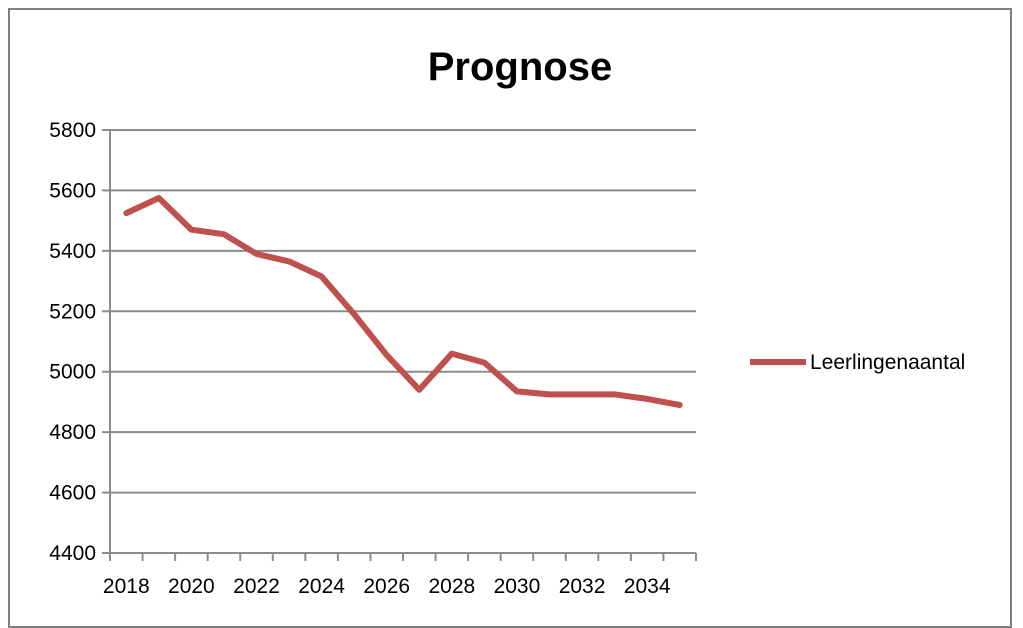 Image resolution: width=1023 pixels, height=628 pixels. Describe the element at coordinates (451, 586) in the screenshot. I see `x-tick-label: 2028` at that location.